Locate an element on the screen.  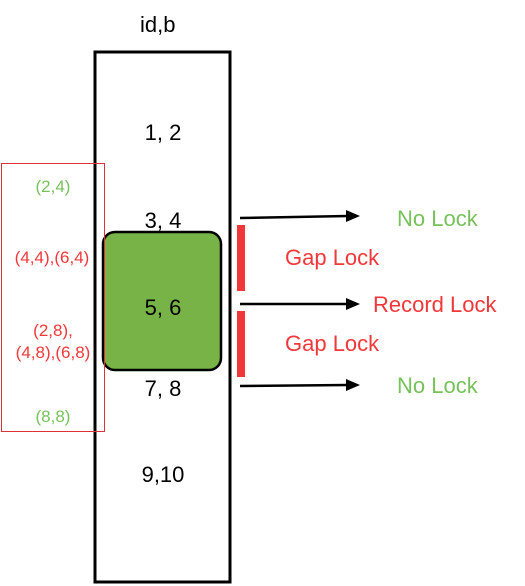
gap-lock-label-lower: Gap Lock is located at coordinates (332, 343).